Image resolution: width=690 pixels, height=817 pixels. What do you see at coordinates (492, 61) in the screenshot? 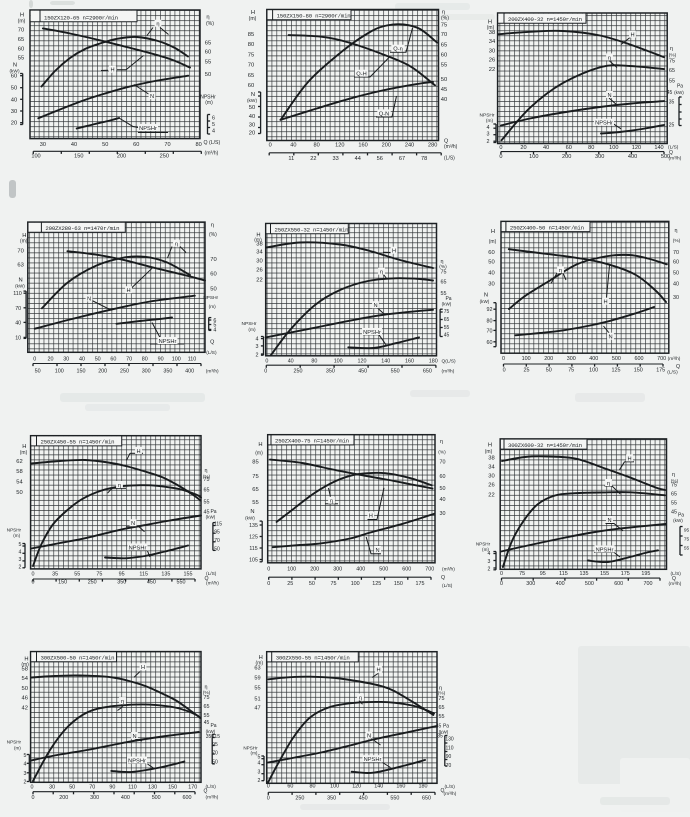
I see `svg-text: 26` at bounding box center [492, 61].